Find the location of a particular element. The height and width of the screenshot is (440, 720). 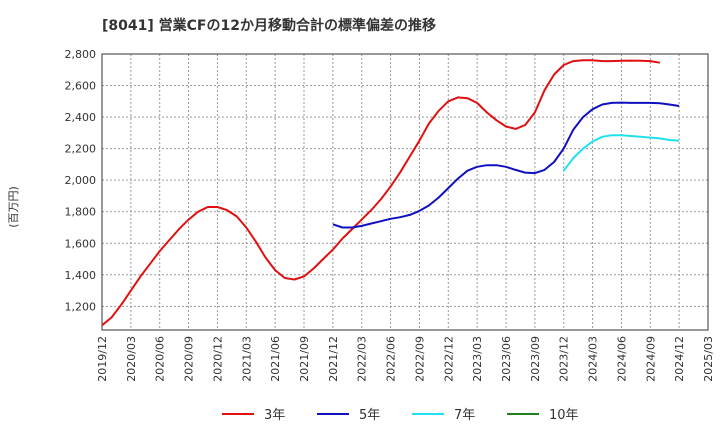

x-tick-label: 2022/09 is located at coordinates (419, 359).